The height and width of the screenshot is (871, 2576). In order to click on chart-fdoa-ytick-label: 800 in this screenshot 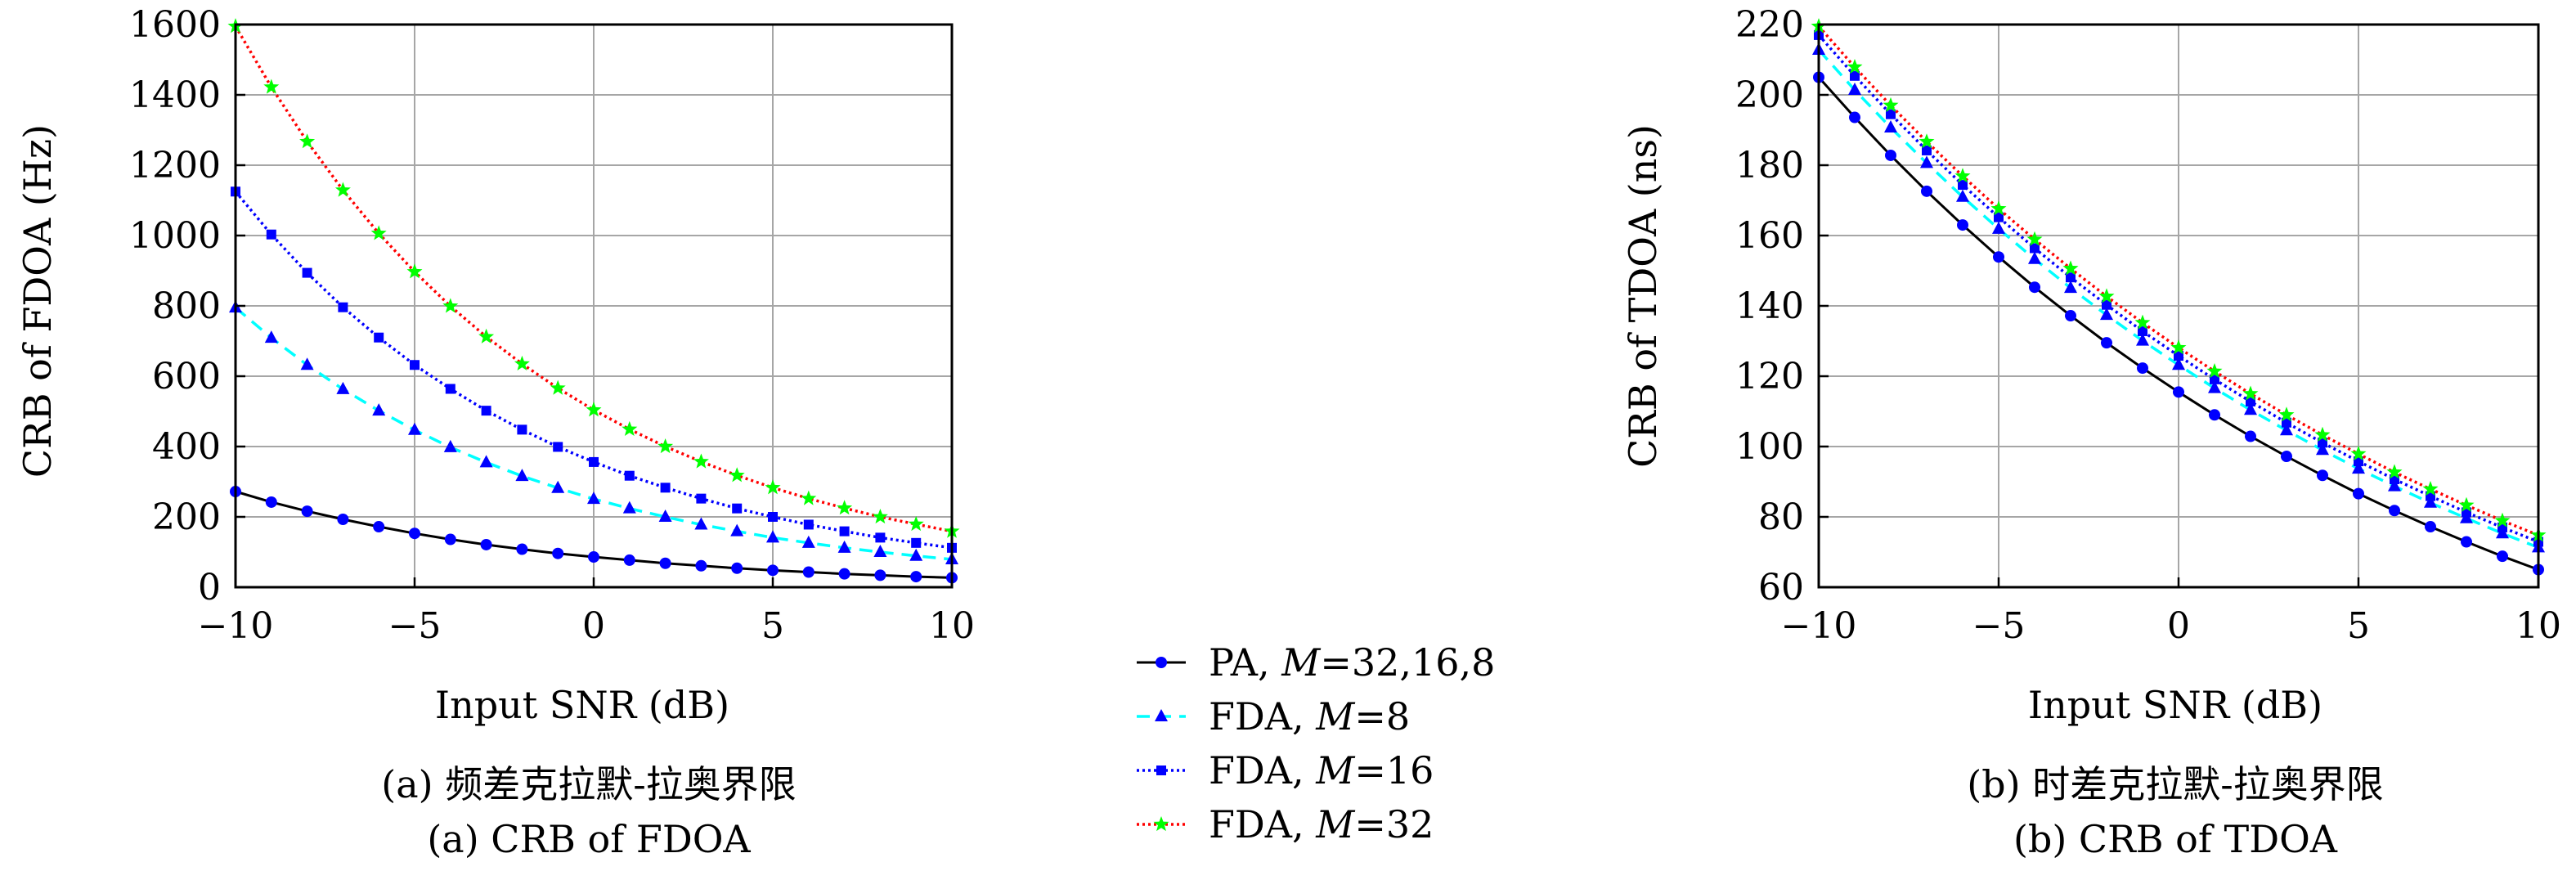, I will do `click(187, 306)`.